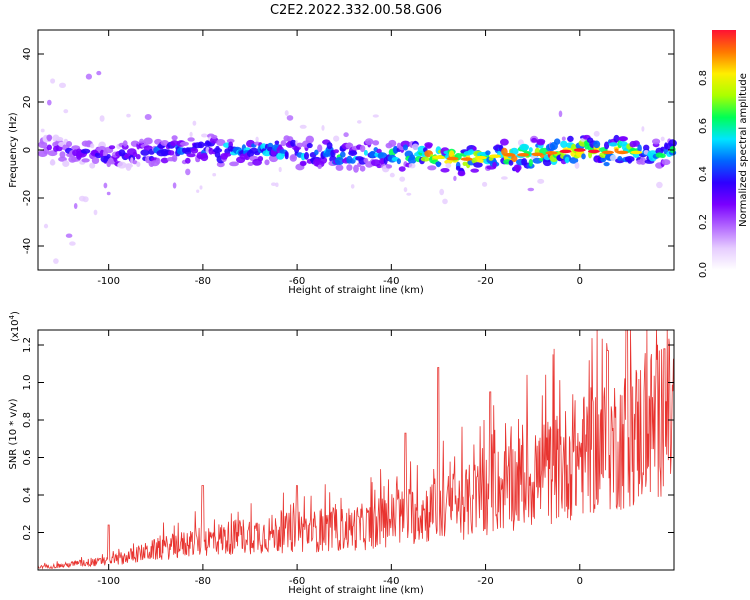 The height and width of the screenshot is (600, 750). I want to click on exponent-close: ), so click(15, 313).